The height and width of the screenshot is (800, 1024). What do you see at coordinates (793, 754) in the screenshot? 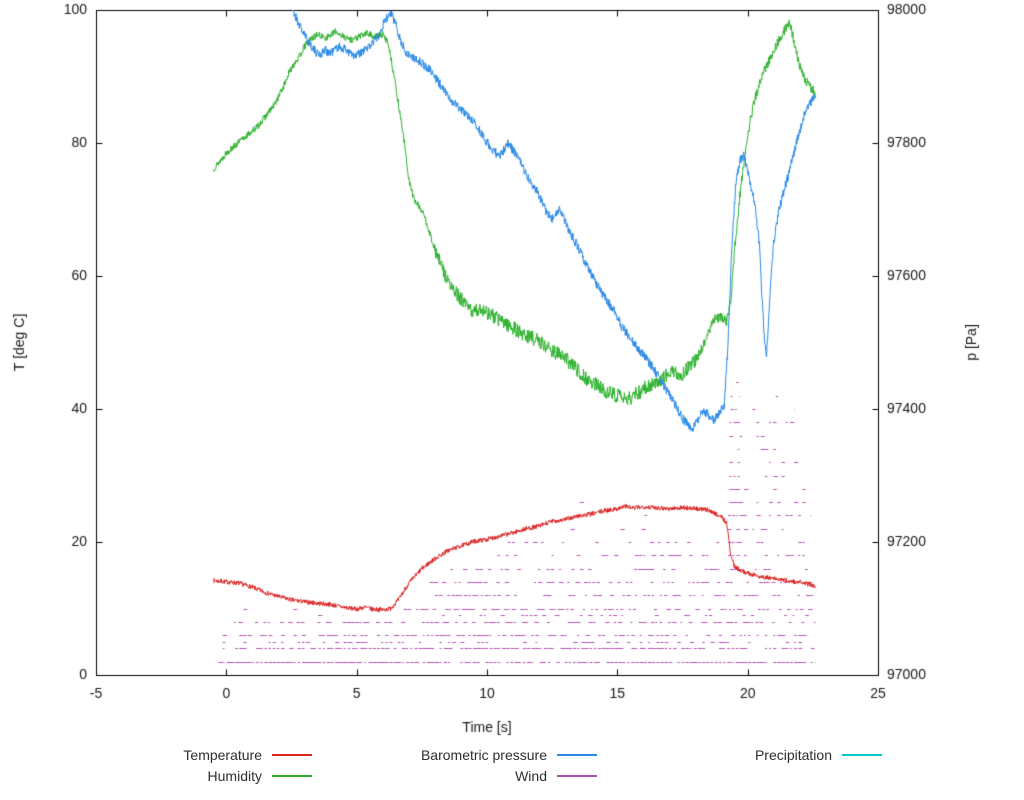
I see `legend-label-precipitation: Precipitation` at bounding box center [793, 754].